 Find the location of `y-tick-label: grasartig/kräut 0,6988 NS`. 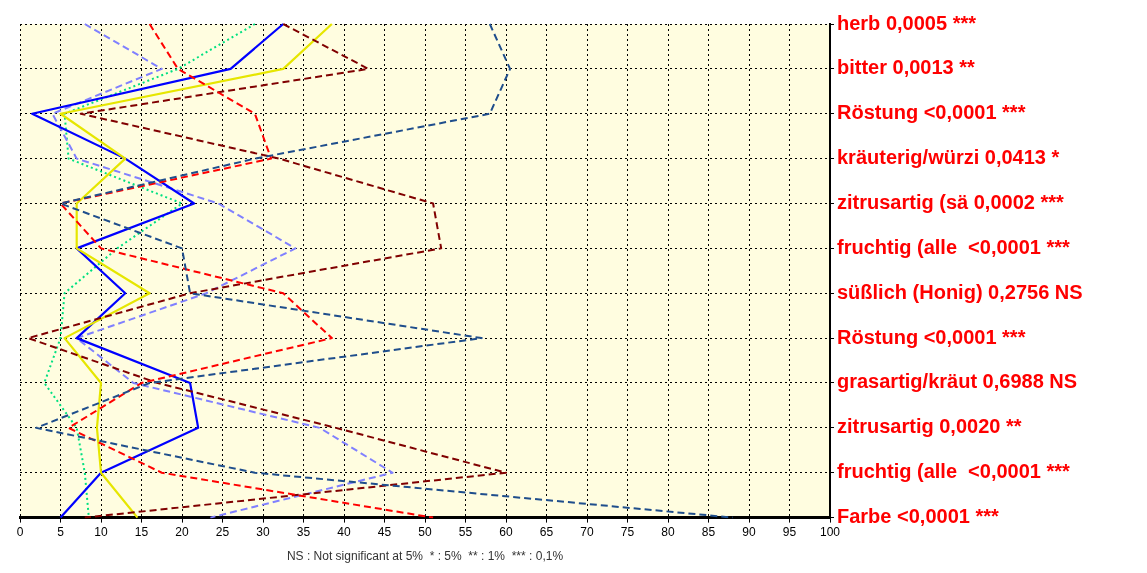

y-tick-label: grasartig/kräut 0,6988 NS is located at coordinates (957, 381).